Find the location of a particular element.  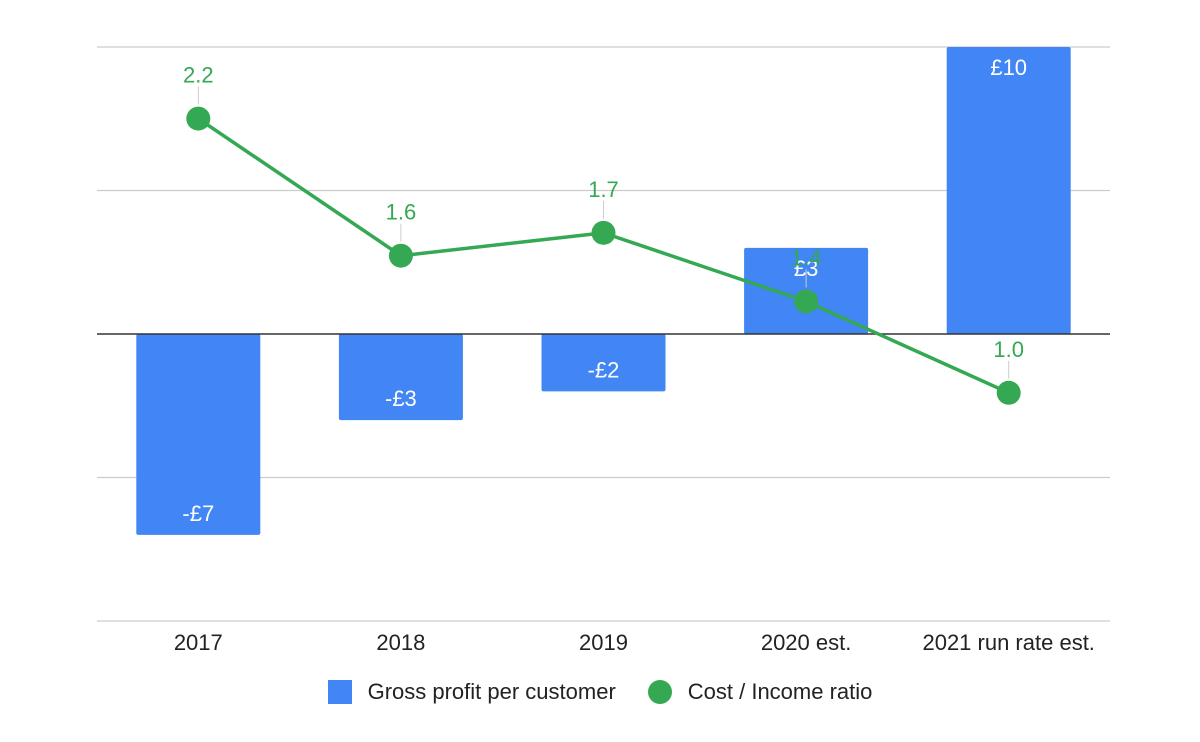

x-tick-label: 2021 run rate est. is located at coordinates (1008, 642).